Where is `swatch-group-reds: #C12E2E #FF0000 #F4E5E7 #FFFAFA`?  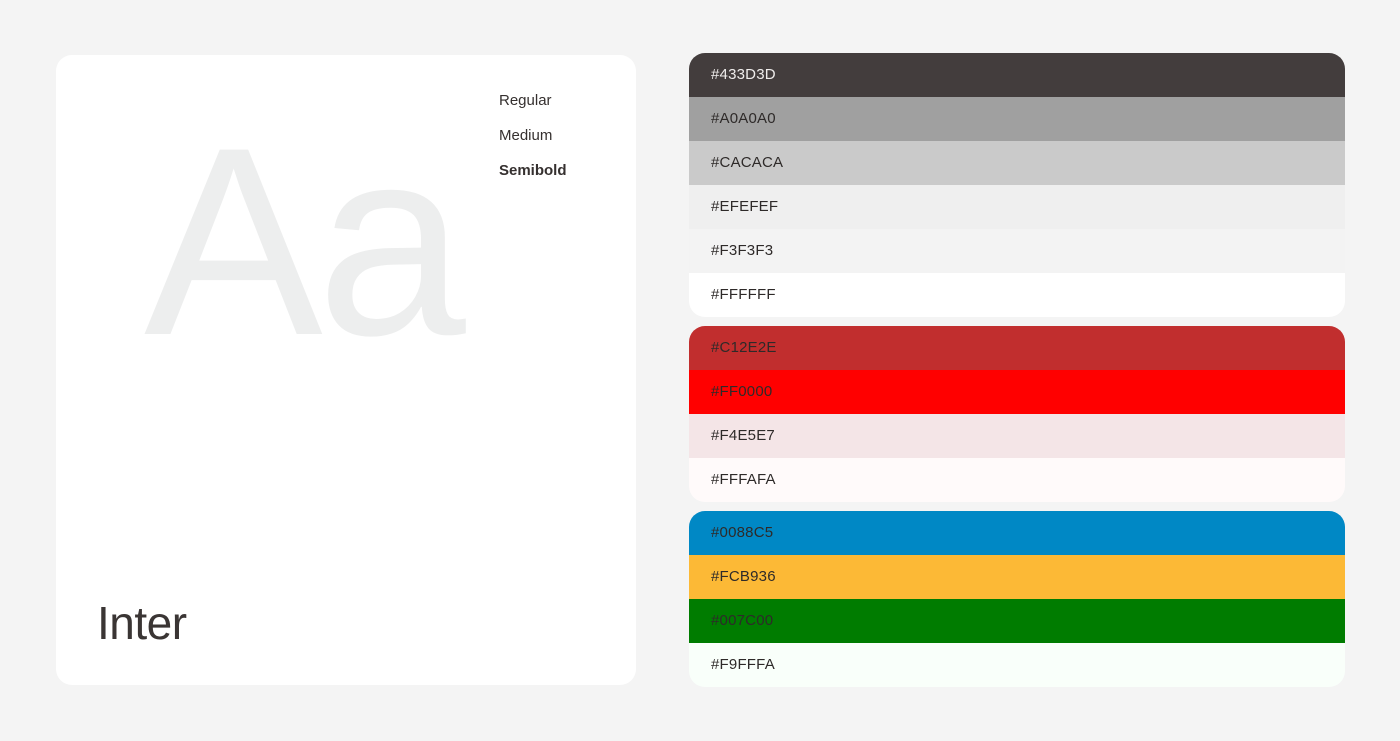 swatch-group-reds: #C12E2E #FF0000 #F4E5E7 #FFFAFA is located at coordinates (1017, 414).